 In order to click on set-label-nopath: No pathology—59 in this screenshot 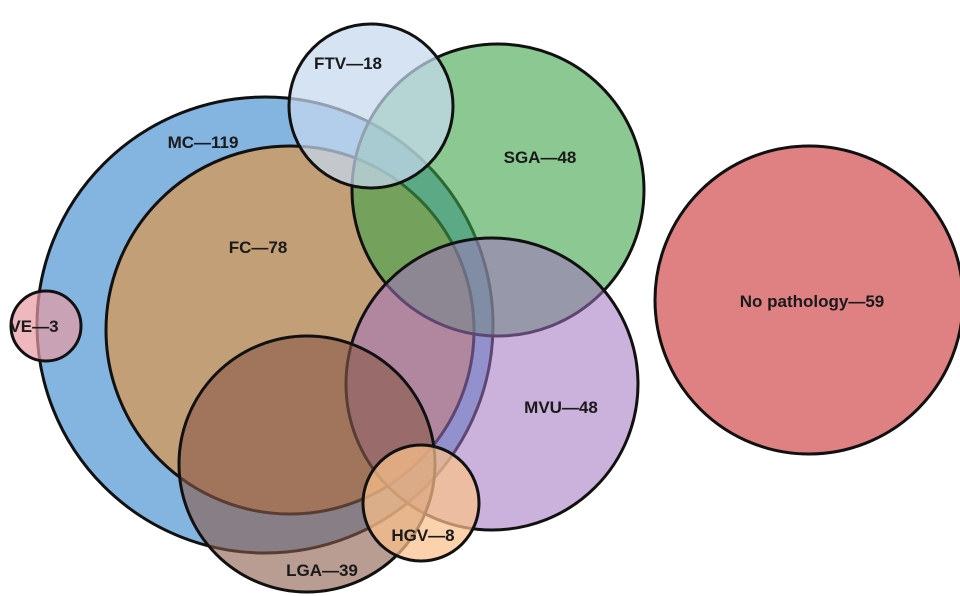, I will do `click(812, 301)`.